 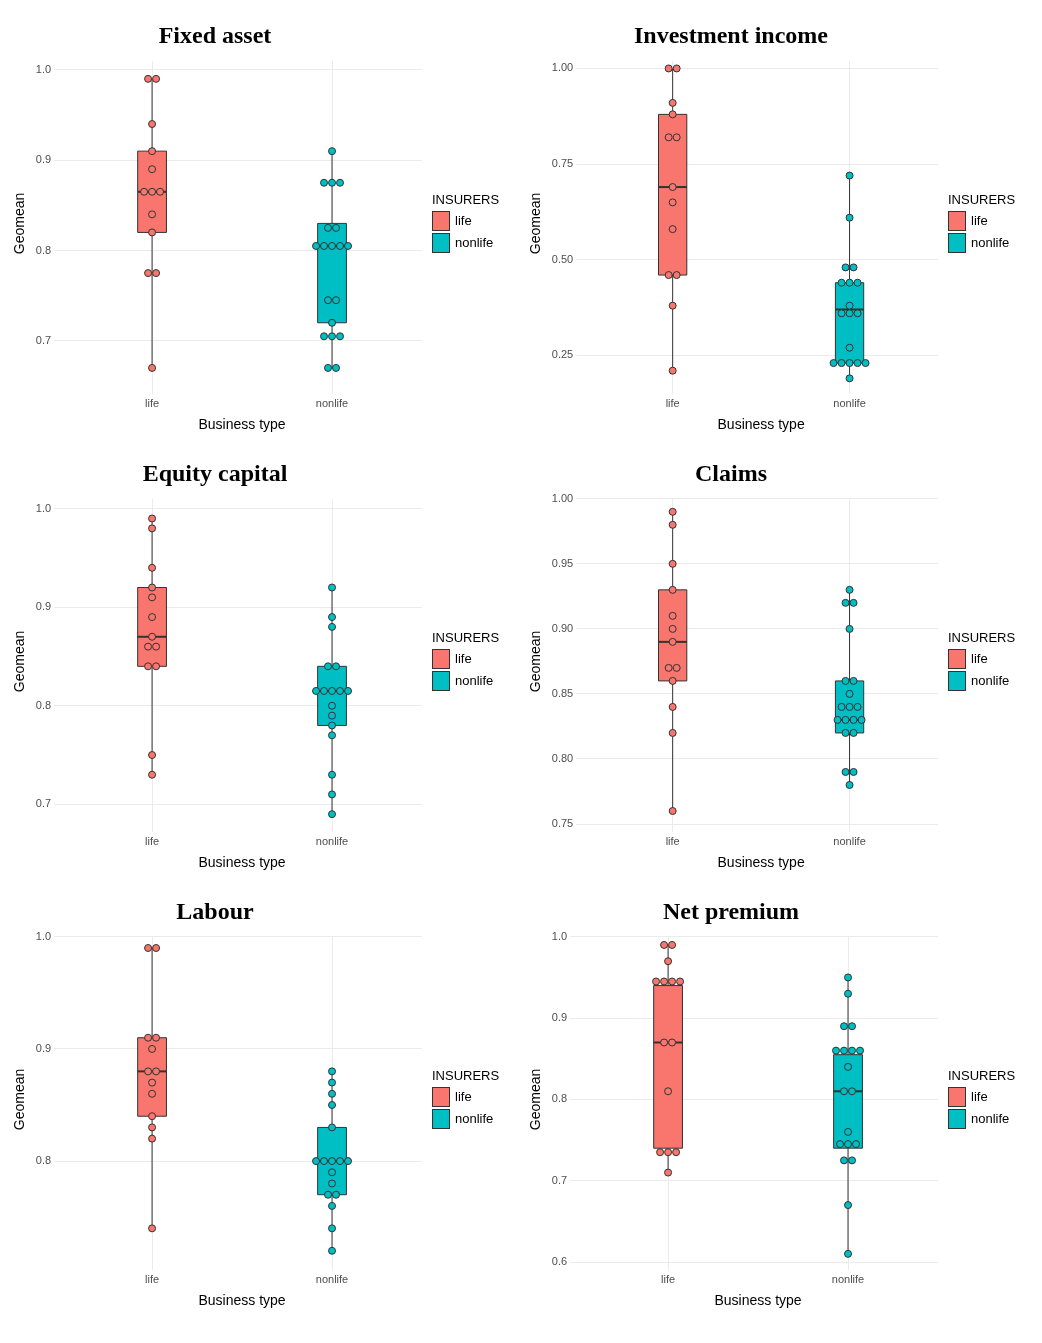 I want to click on chart-title: Investment income, so click(x=731, y=34).